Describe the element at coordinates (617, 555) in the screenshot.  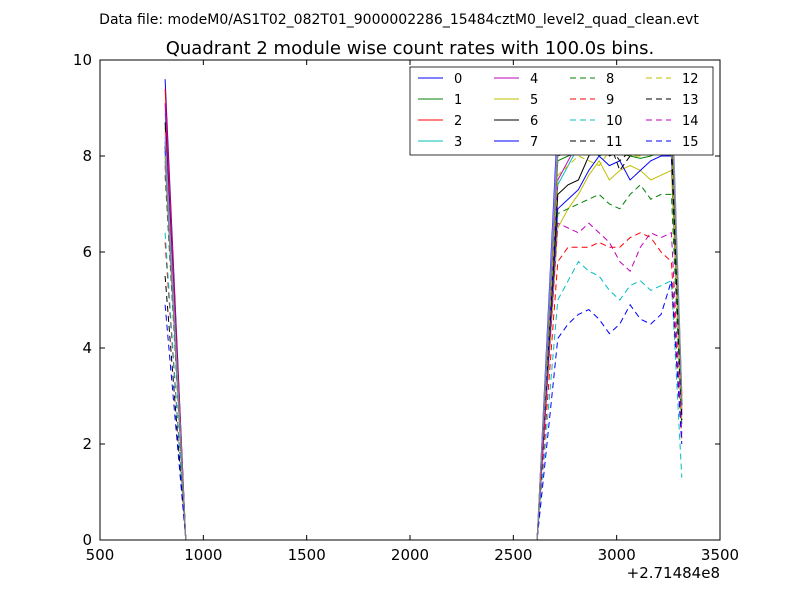
I see `x-tick-label: 3000` at that location.